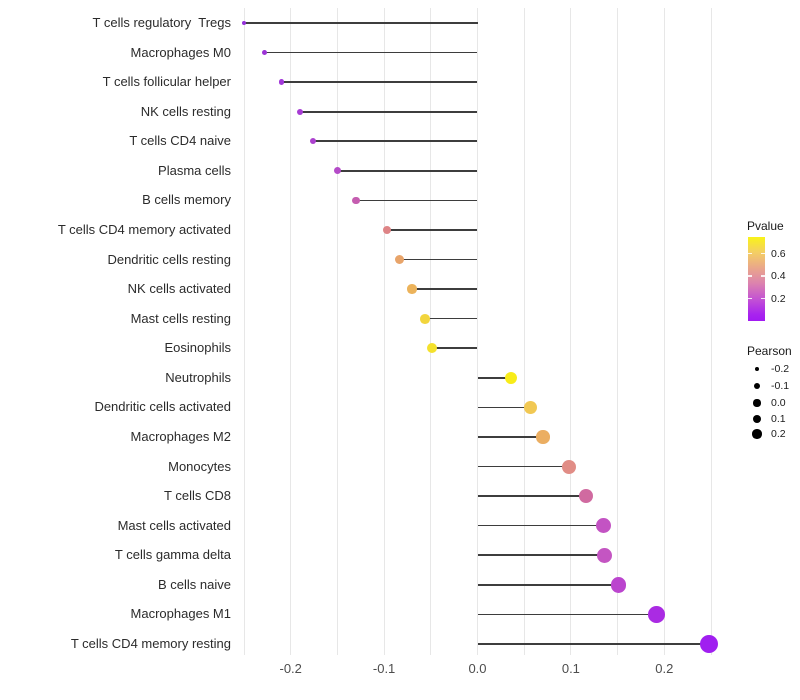  I want to click on y-axis-label: B cells memory, so click(186, 200).